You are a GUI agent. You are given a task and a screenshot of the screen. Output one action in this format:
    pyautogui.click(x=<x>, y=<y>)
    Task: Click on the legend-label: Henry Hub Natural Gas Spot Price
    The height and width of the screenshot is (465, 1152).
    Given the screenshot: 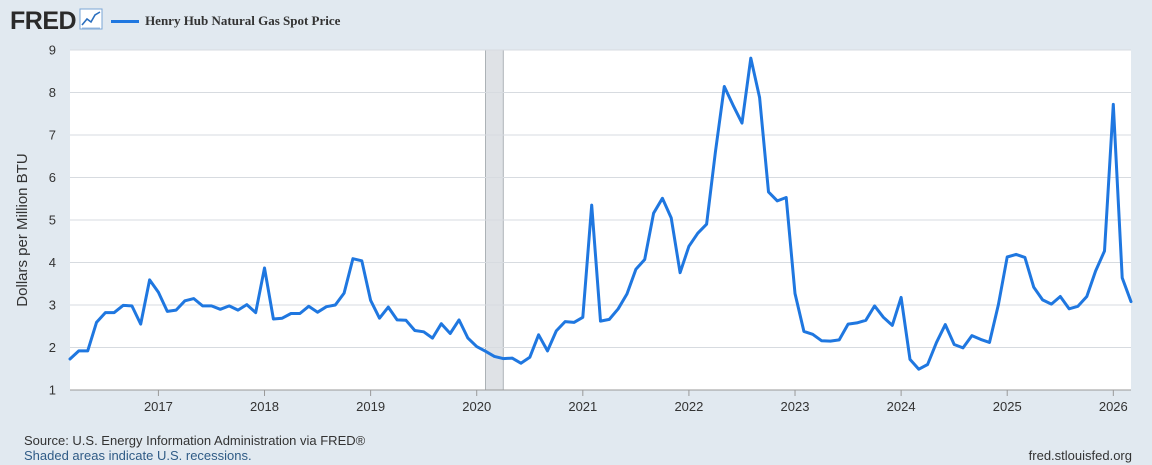 What is the action you would take?
    pyautogui.click(x=243, y=20)
    